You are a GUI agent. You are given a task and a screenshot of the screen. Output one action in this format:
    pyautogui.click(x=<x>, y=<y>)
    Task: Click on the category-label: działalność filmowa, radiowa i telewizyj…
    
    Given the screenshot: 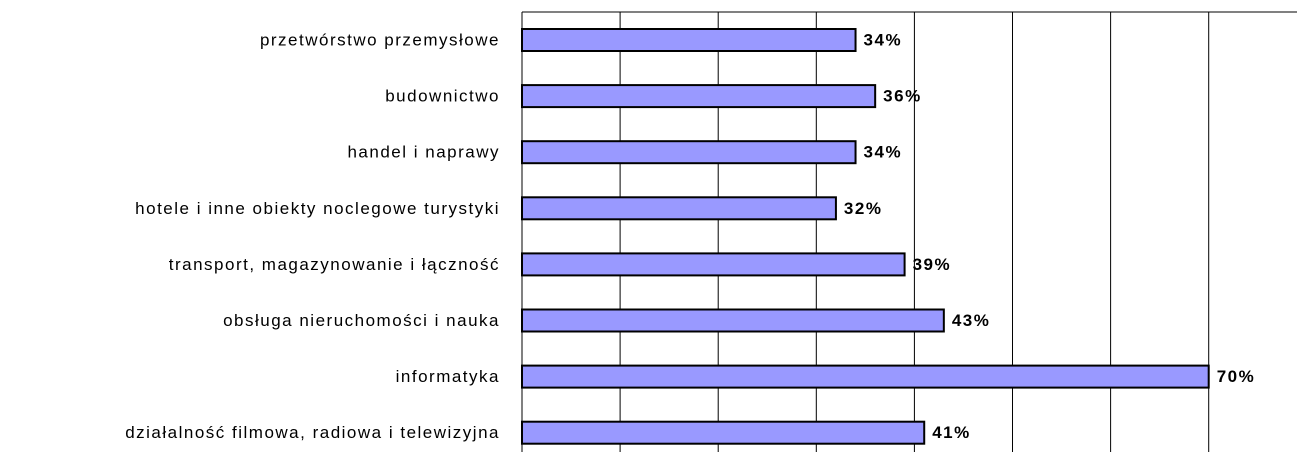 What is the action you would take?
    pyautogui.click(x=312, y=432)
    